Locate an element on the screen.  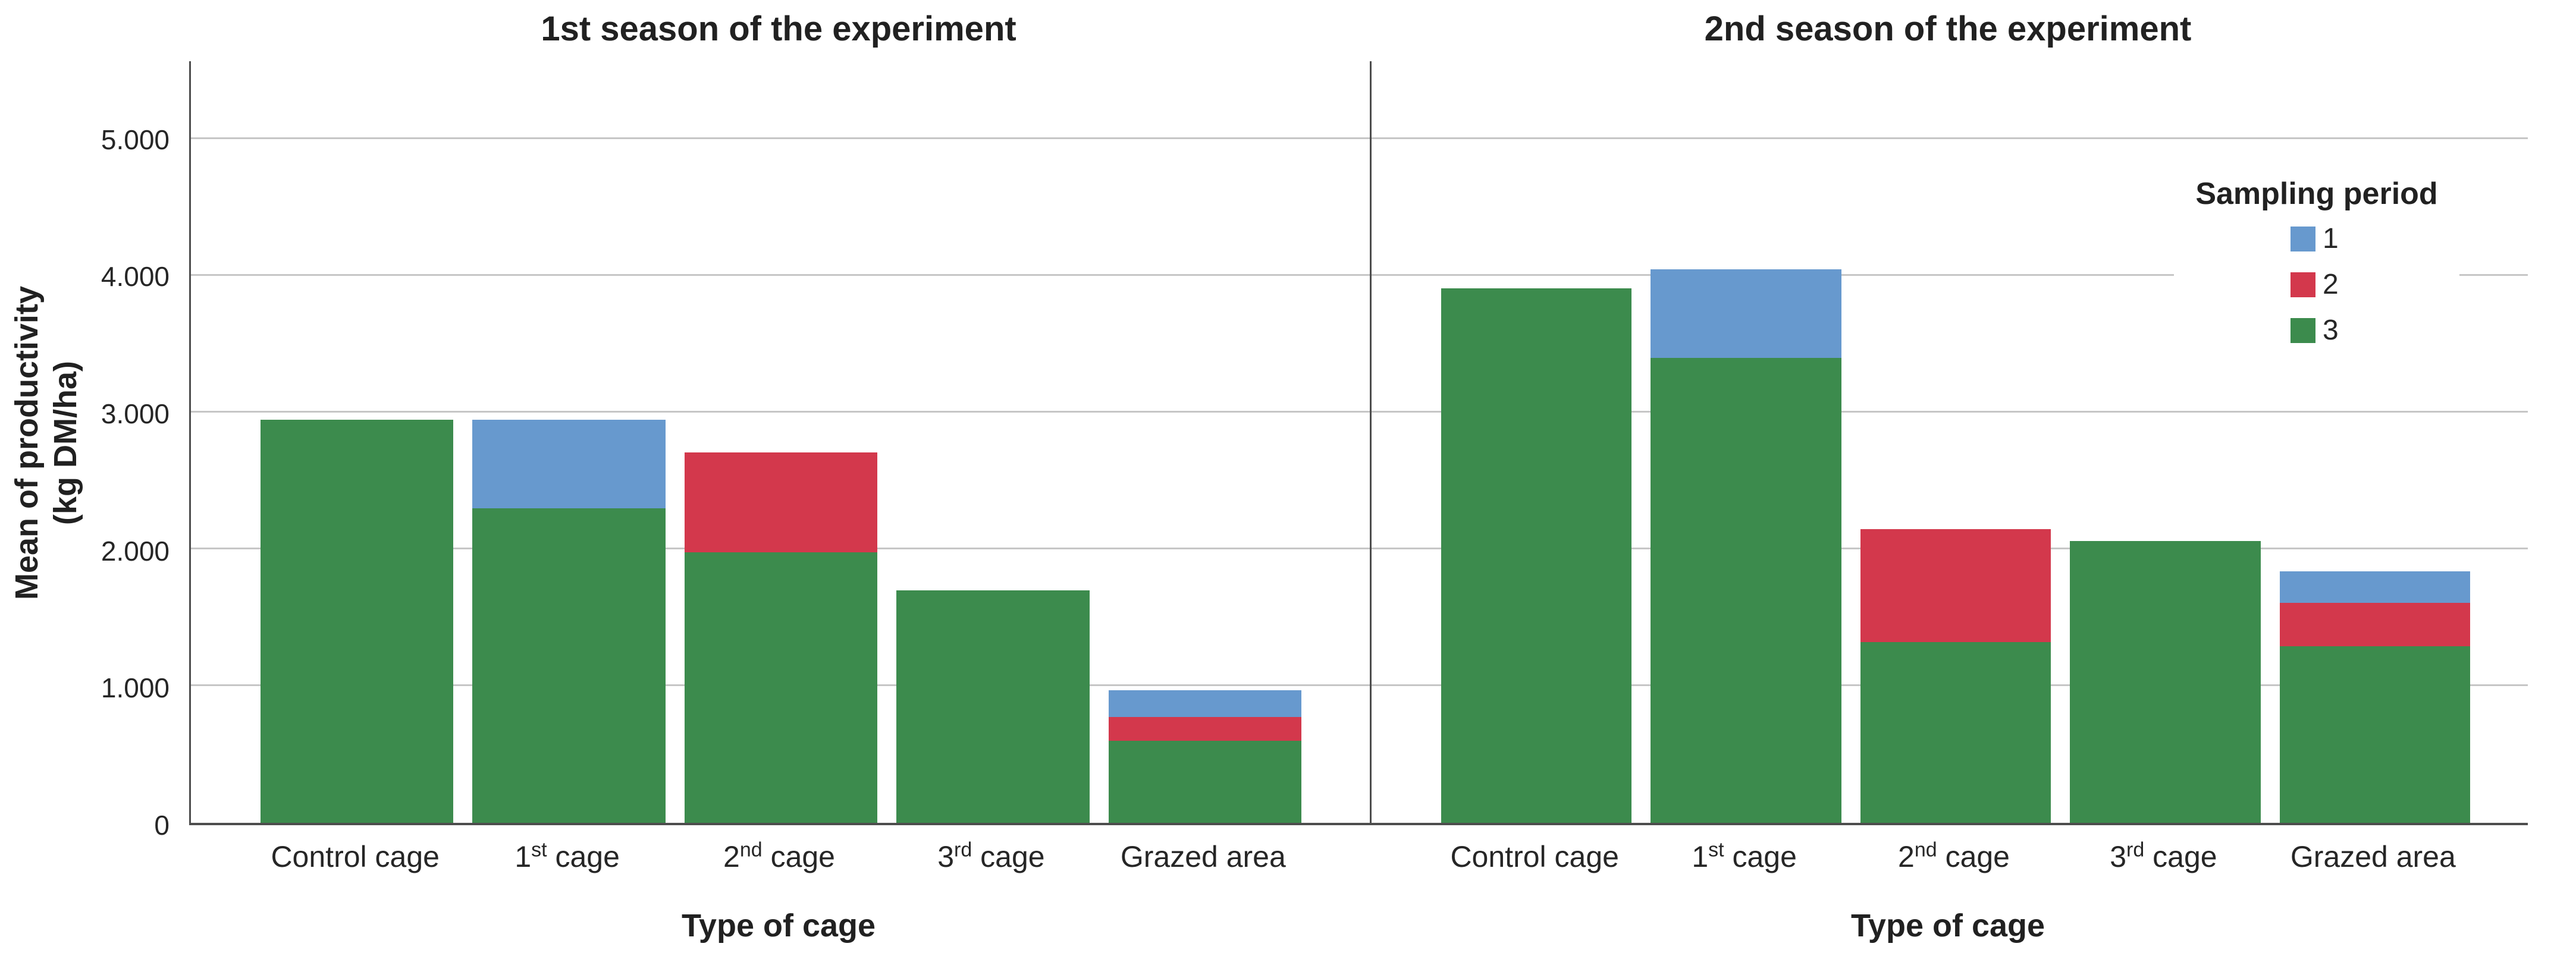
legend: Sampling period 1 2 3 is located at coordinates (2316, 263).